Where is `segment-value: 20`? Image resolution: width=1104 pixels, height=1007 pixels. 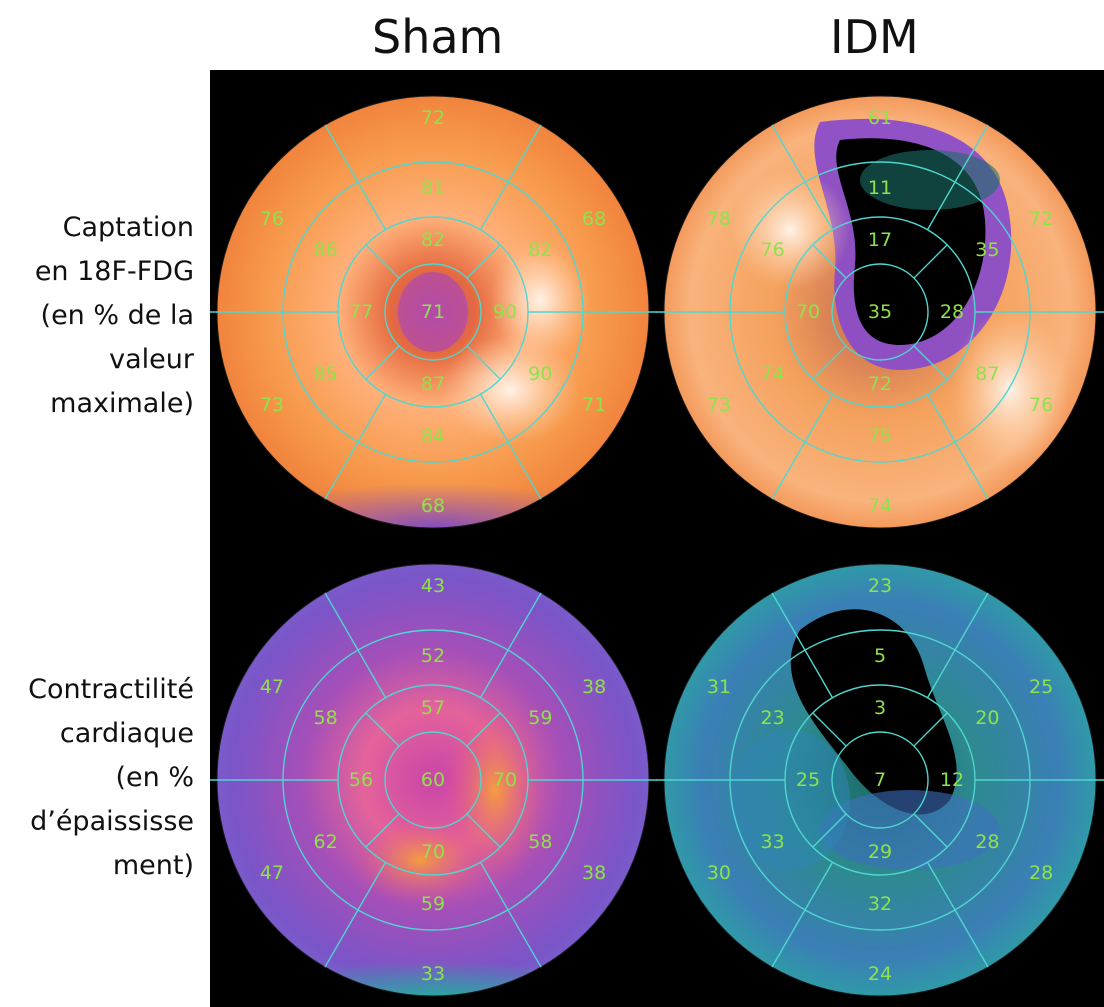 segment-value: 20 is located at coordinates (987, 718).